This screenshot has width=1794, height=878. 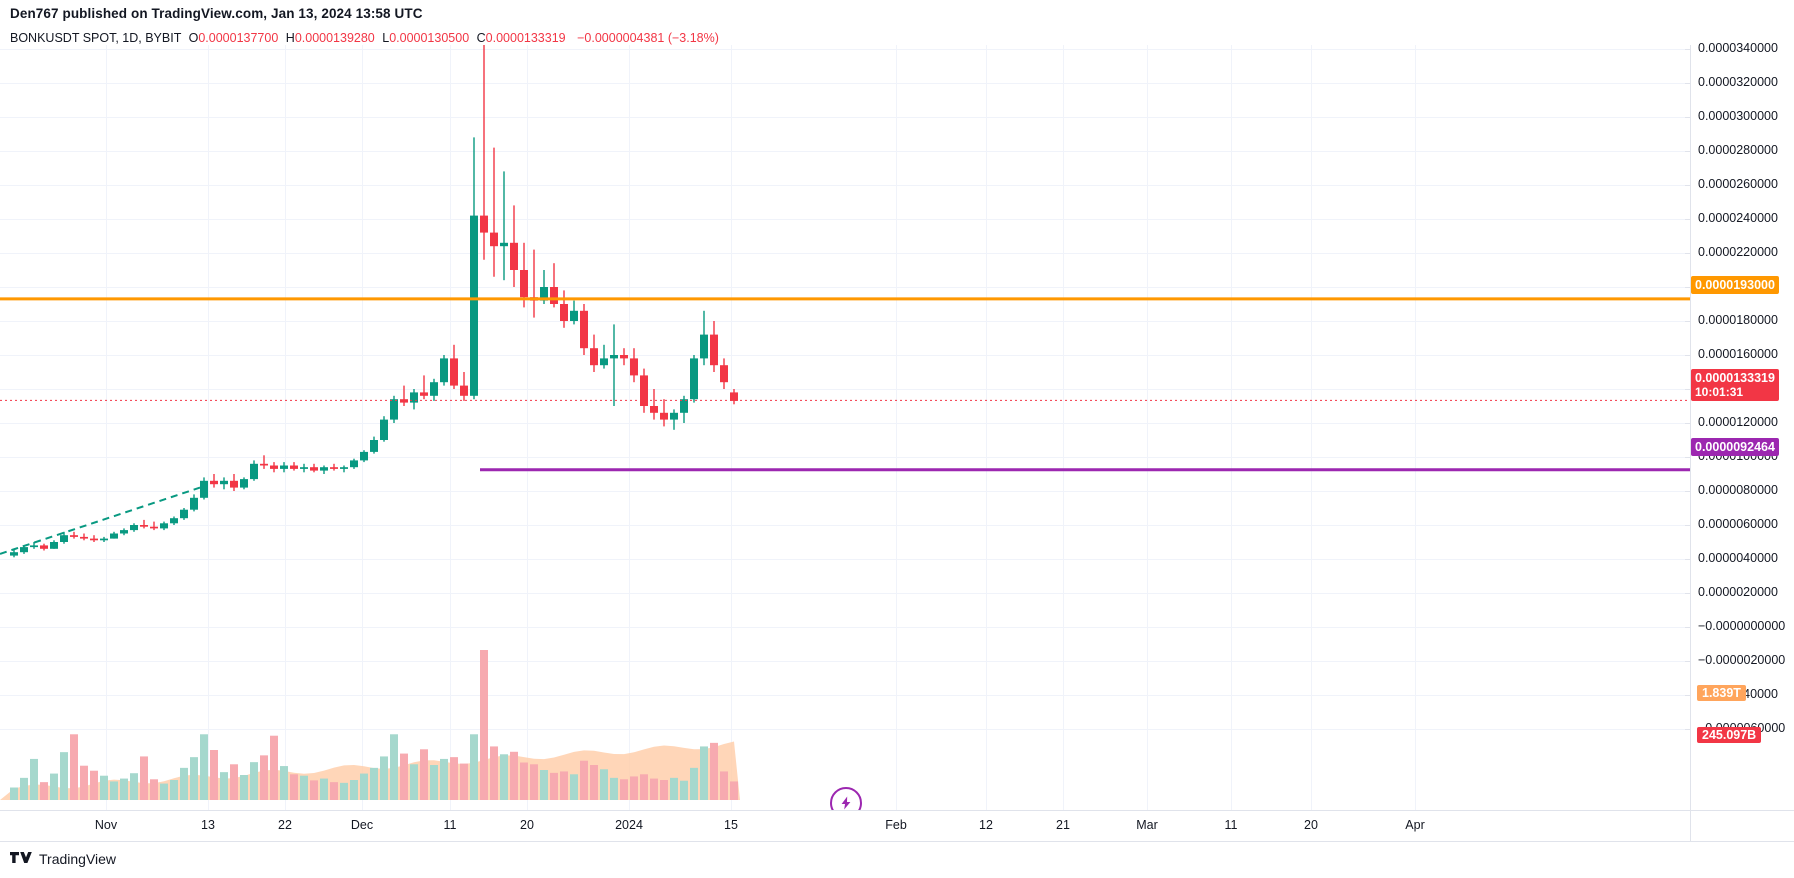 I want to click on support-price-label: 0.0000092464, so click(x=1735, y=447).